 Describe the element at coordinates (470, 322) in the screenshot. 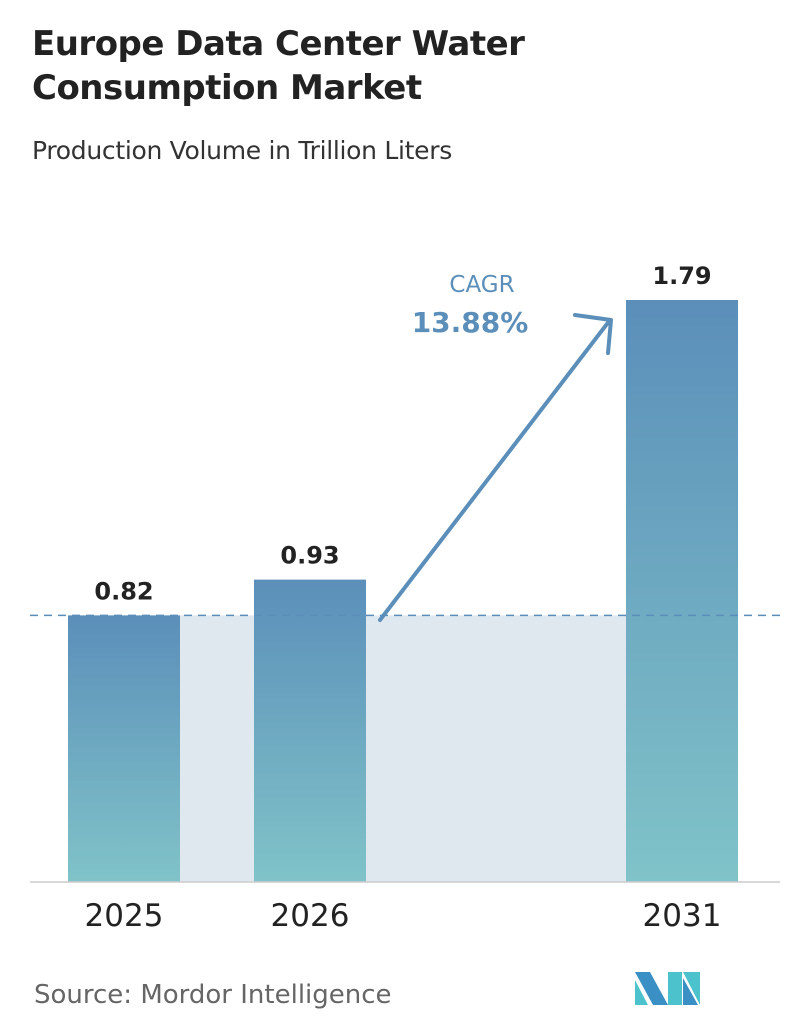

I see `cagr-value: 13.88%` at that location.